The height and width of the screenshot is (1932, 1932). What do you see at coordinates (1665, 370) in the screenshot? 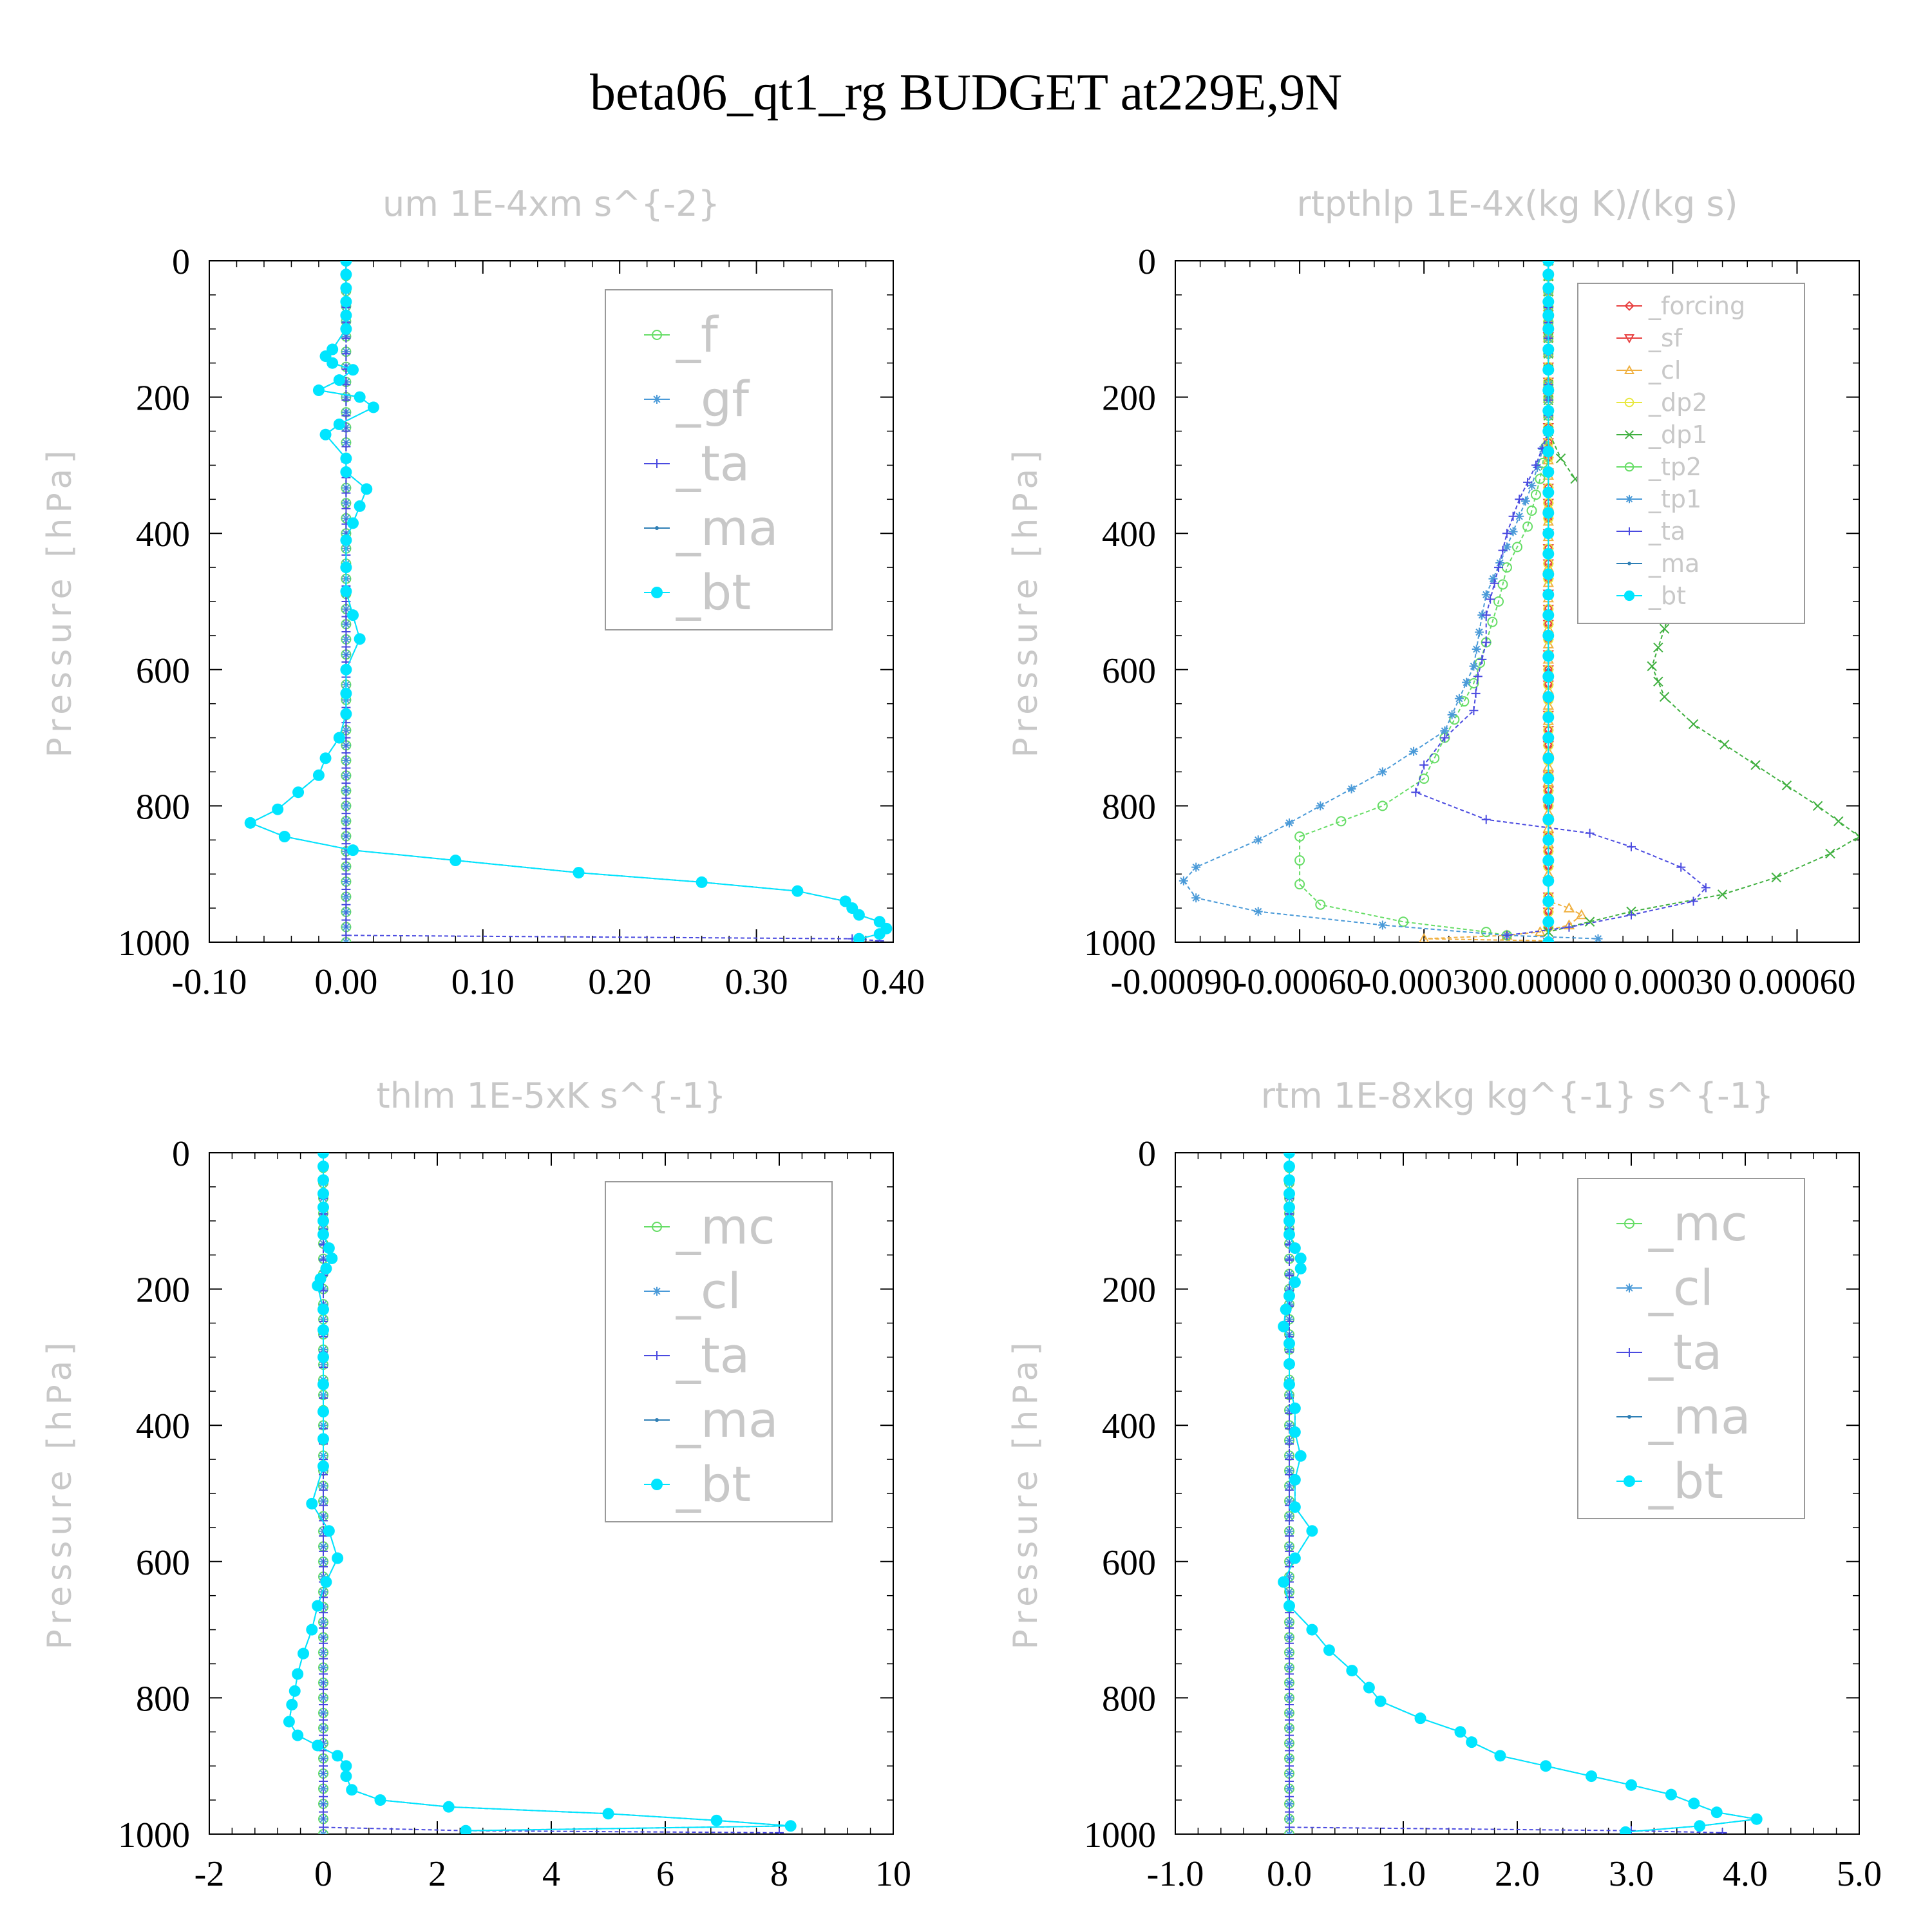
I see `legend-label: _cl` at bounding box center [1665, 370].